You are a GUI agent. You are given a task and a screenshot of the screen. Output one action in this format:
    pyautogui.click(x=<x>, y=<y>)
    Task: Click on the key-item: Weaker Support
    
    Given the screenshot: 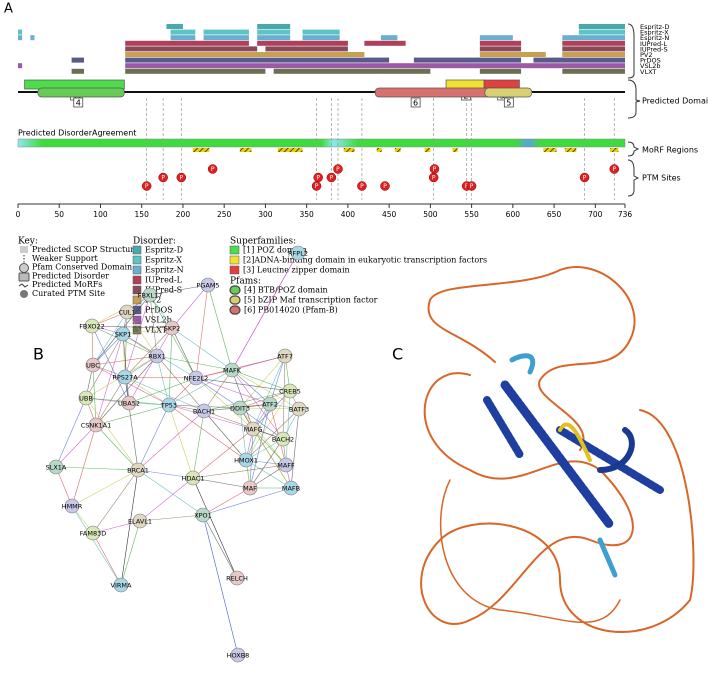 What is the action you would take?
    pyautogui.click(x=65, y=258)
    